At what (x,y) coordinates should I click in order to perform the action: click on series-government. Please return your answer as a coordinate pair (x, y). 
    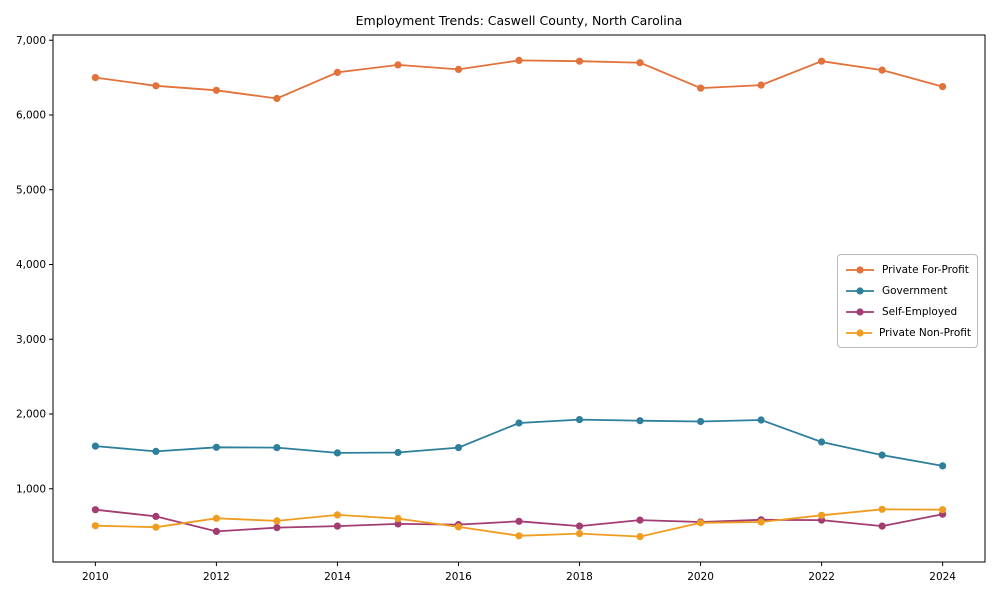
    Looking at the image, I should click on (519, 443).